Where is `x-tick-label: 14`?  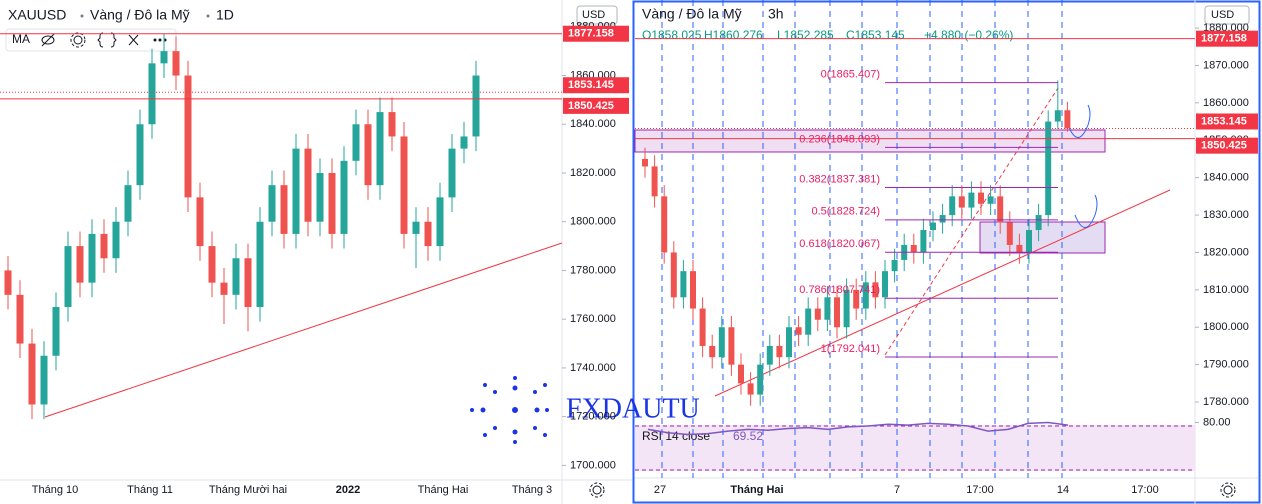
x-tick-label: 14 is located at coordinates (1063, 490).